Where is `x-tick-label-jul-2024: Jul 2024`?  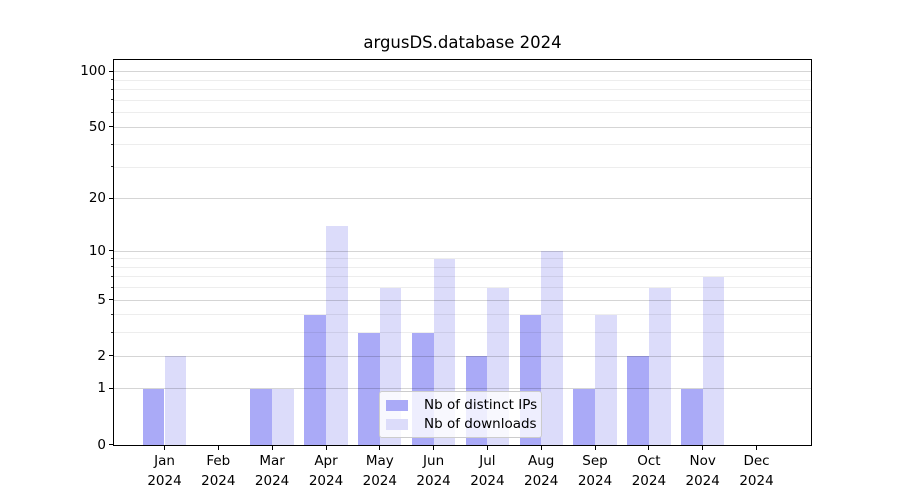
x-tick-label-jul-2024: Jul 2024 is located at coordinates (487, 471).